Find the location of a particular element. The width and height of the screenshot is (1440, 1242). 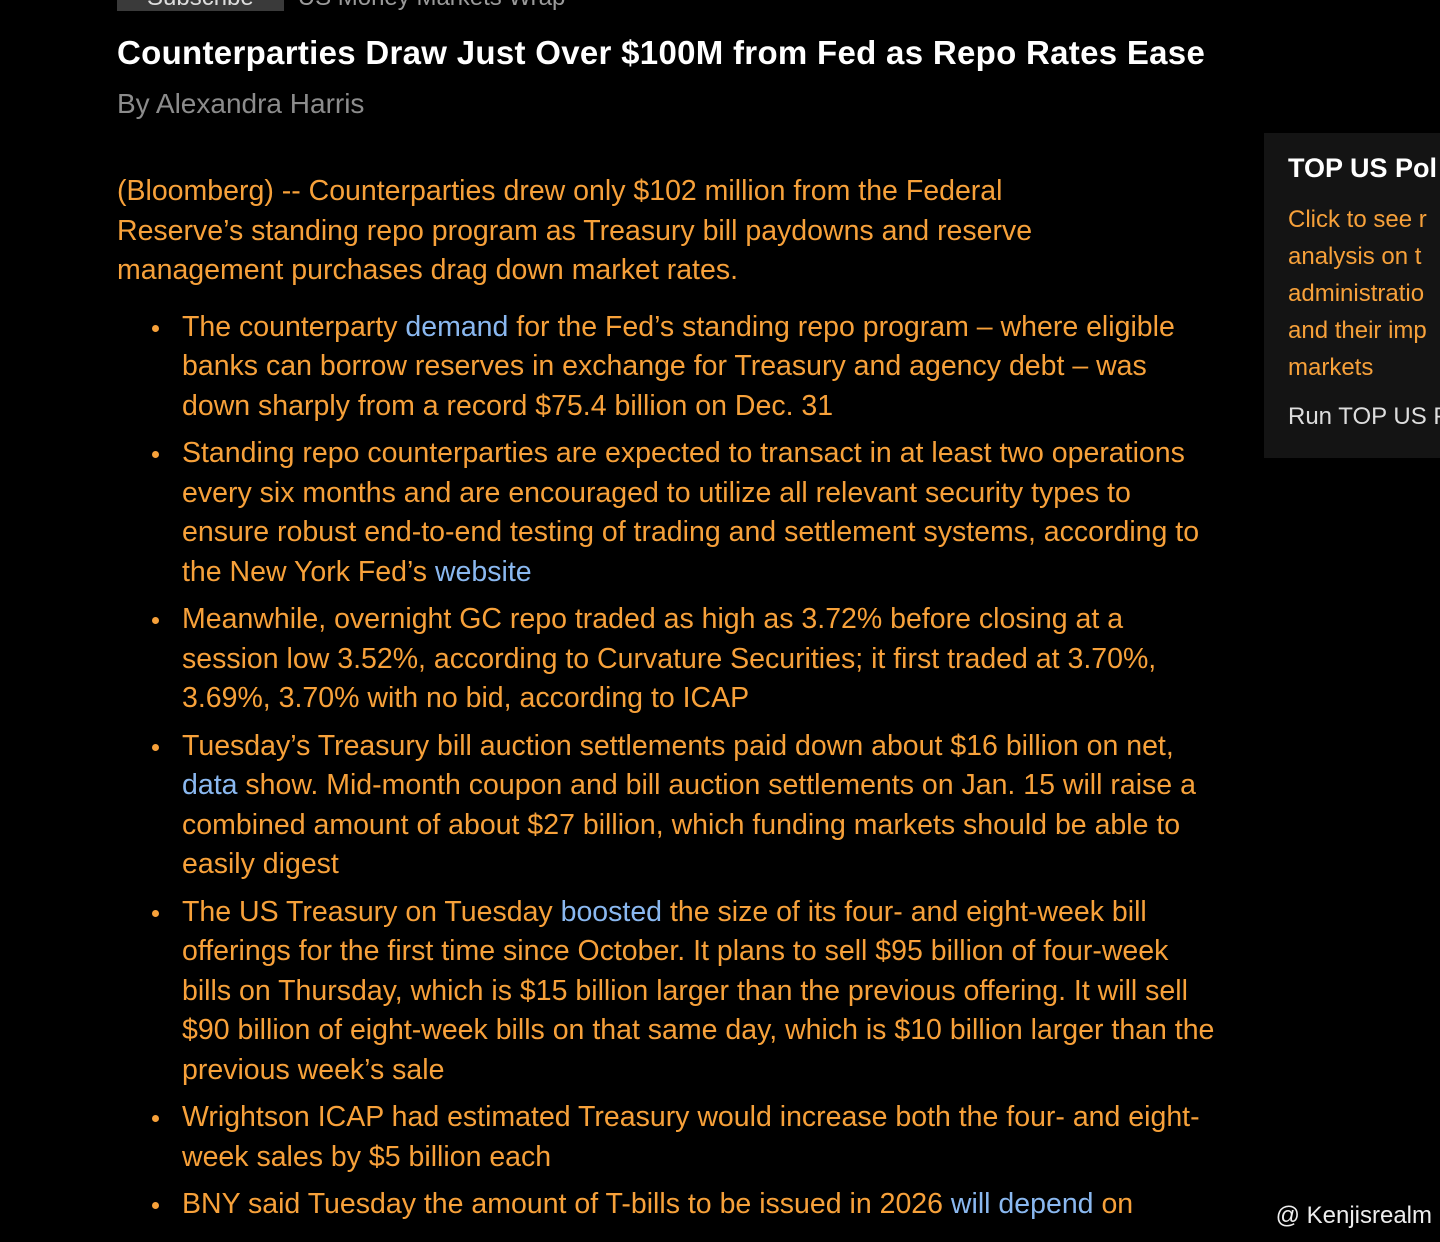

byline: By Alexandra Harris is located at coordinates (241, 103).